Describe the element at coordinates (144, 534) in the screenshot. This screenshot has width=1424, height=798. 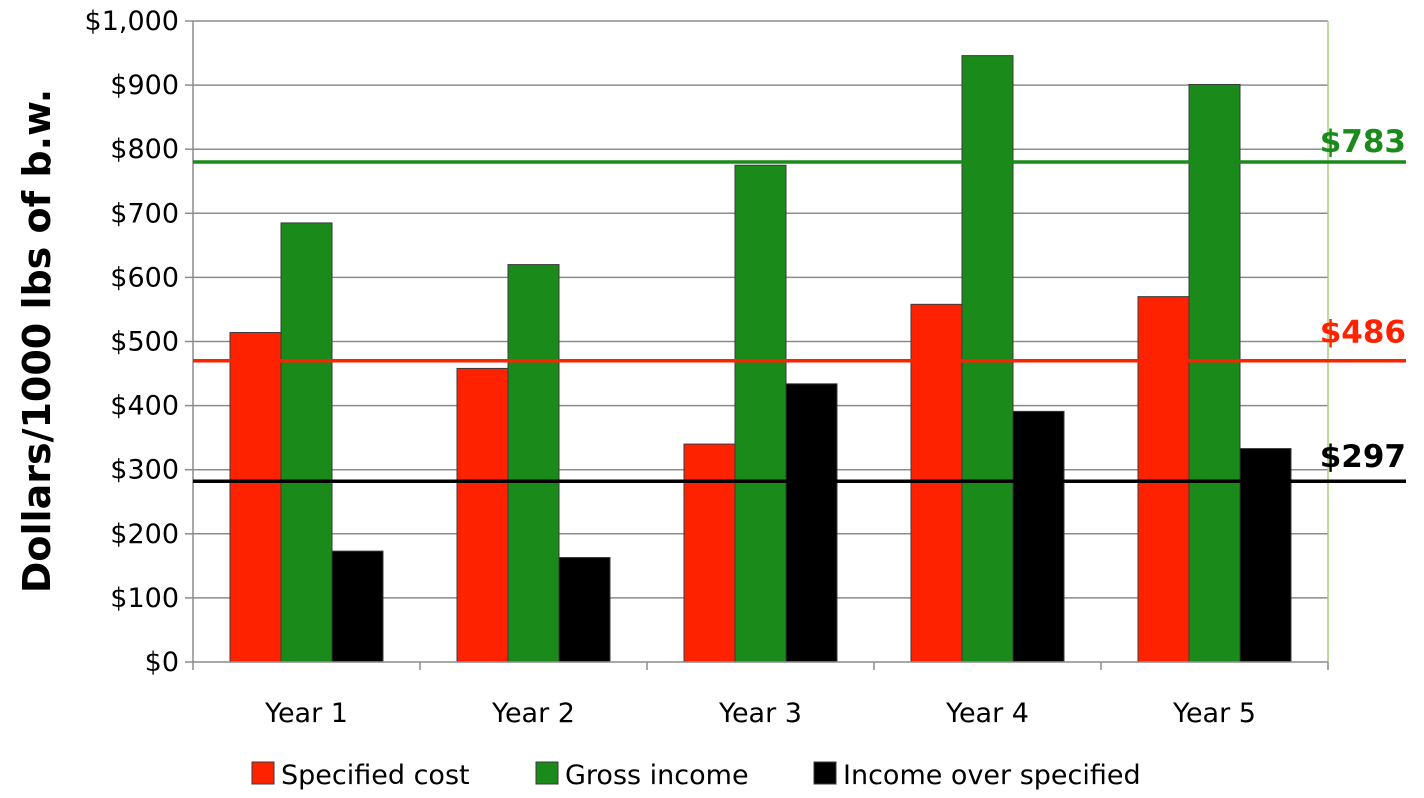
I see `y-tick-label: $200` at that location.